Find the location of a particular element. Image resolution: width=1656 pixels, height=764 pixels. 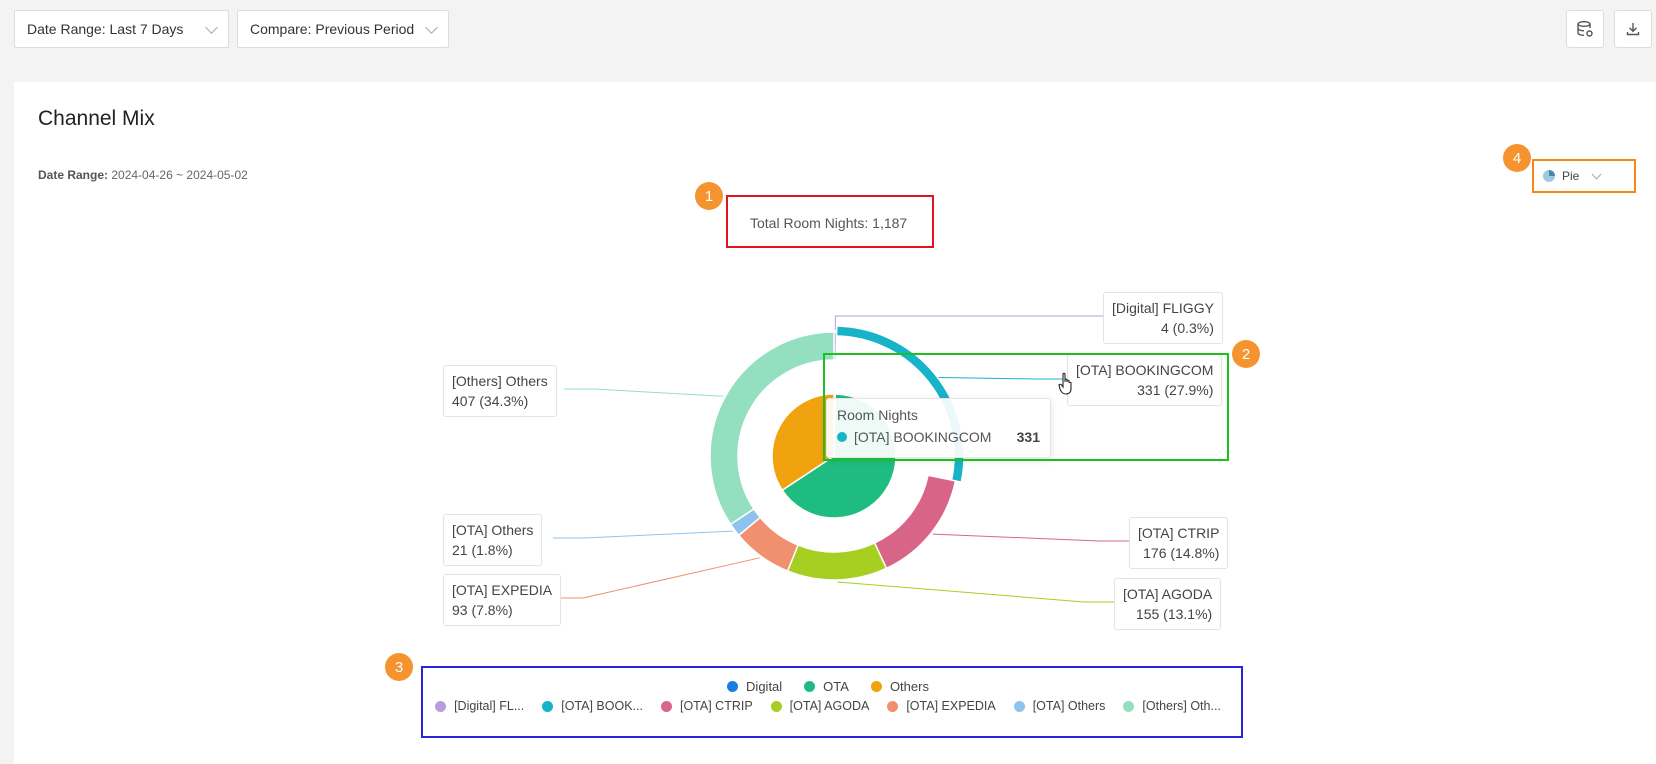

database-settings-icon is located at coordinates (1585, 29).